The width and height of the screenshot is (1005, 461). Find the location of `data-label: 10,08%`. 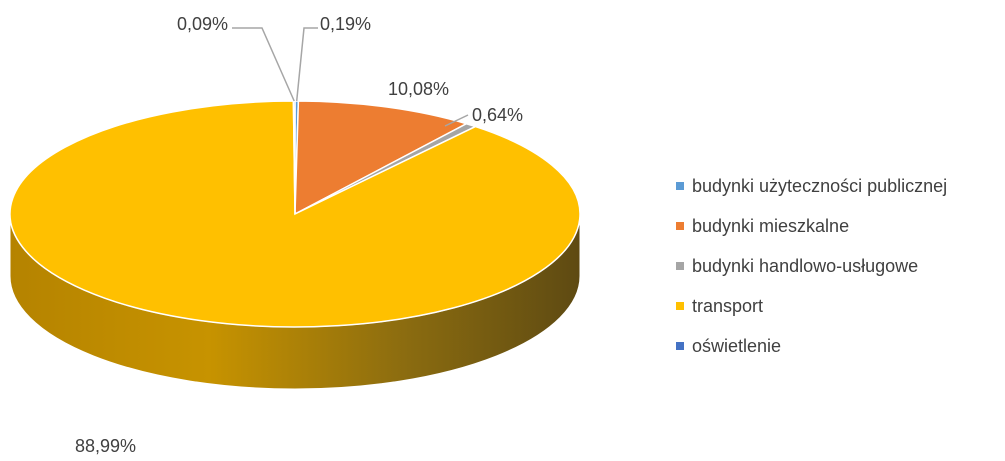

data-label: 10,08% is located at coordinates (418, 89).